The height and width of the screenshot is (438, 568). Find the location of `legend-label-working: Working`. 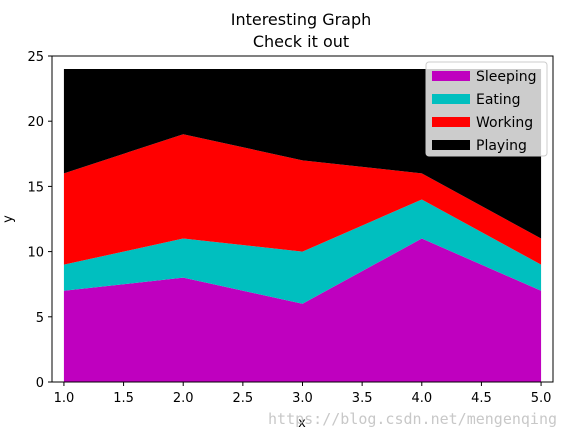

legend-label-working: Working is located at coordinates (504, 123).